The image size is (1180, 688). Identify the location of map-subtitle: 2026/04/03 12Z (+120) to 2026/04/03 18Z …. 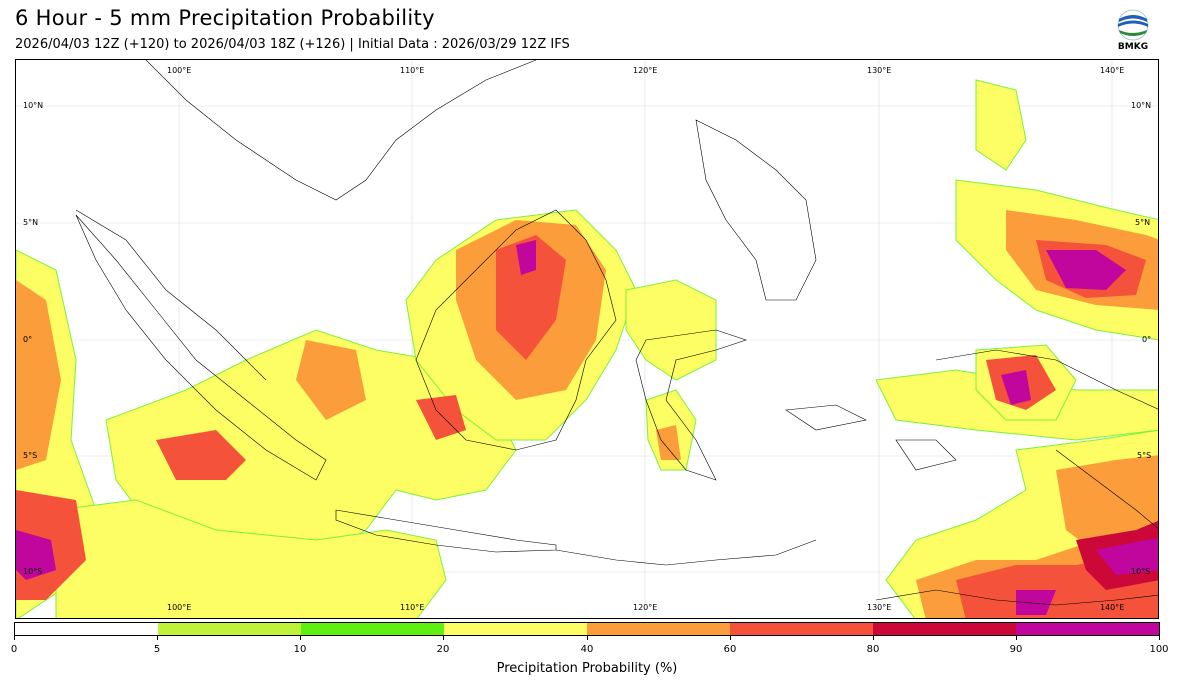
(292, 44).